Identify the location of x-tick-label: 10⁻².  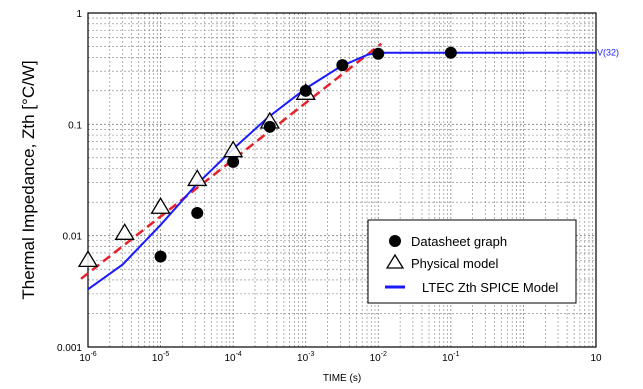
(378, 357).